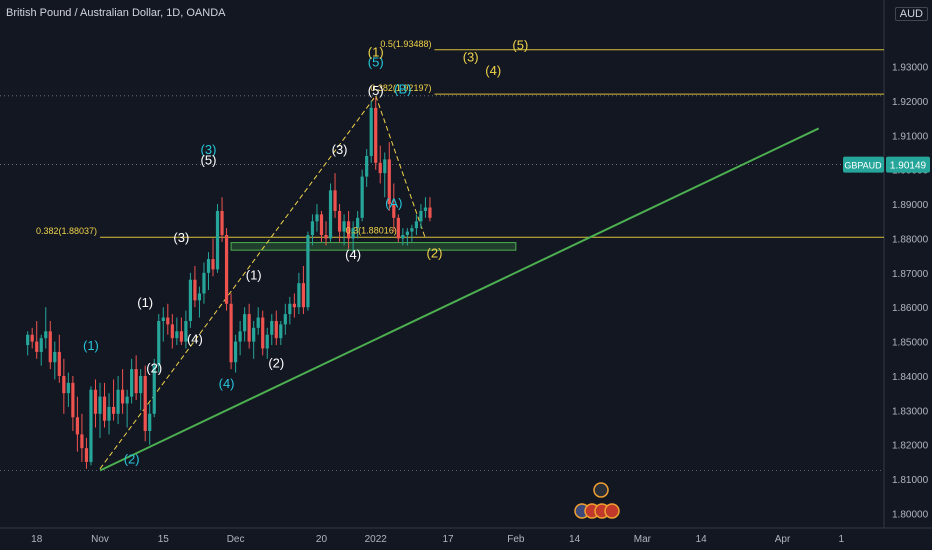 Image resolution: width=932 pixels, height=550 pixels. What do you see at coordinates (612, 511) in the screenshot?
I see `flag-event-icon` at bounding box center [612, 511].